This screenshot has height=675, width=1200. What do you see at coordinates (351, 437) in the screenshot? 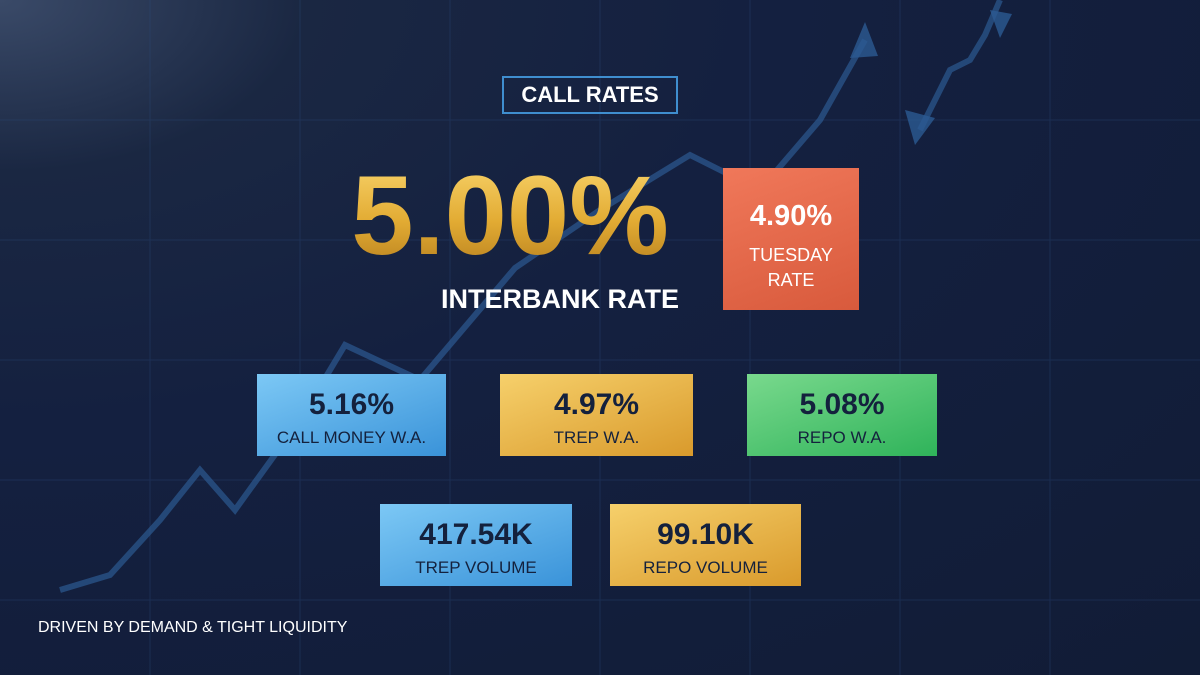
I see `card-label: CALL MONEY W.A.` at bounding box center [351, 437].